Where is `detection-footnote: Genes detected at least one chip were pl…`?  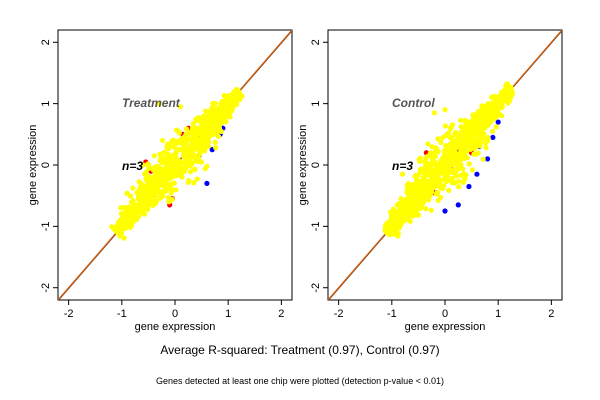
detection-footnote: Genes detected at least one chip were pl… is located at coordinates (300, 381).